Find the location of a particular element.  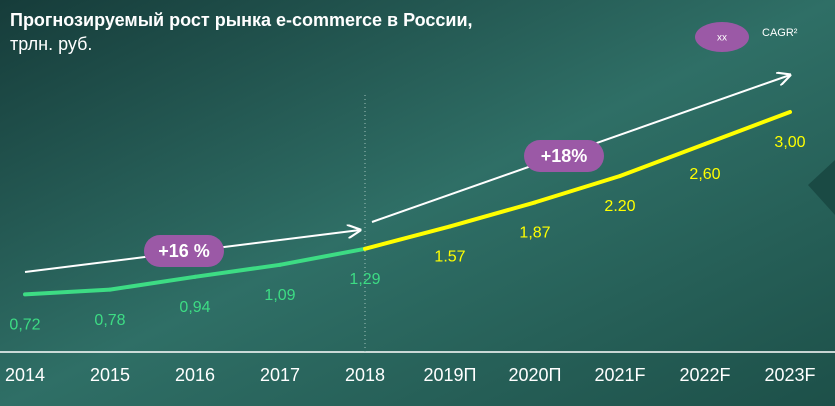

x-tick-label: 2020П is located at coordinates (535, 375).